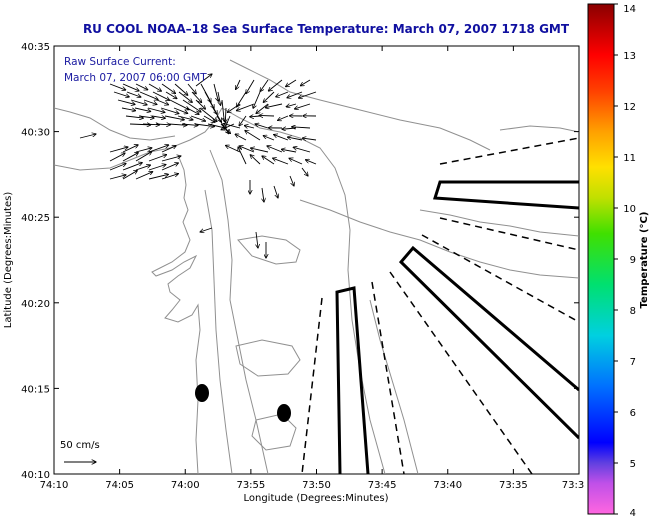 The width and height of the screenshot is (651, 519). Describe the element at coordinates (35, 133) in the screenshot. I see `y-tick-label: 40:30` at that location.